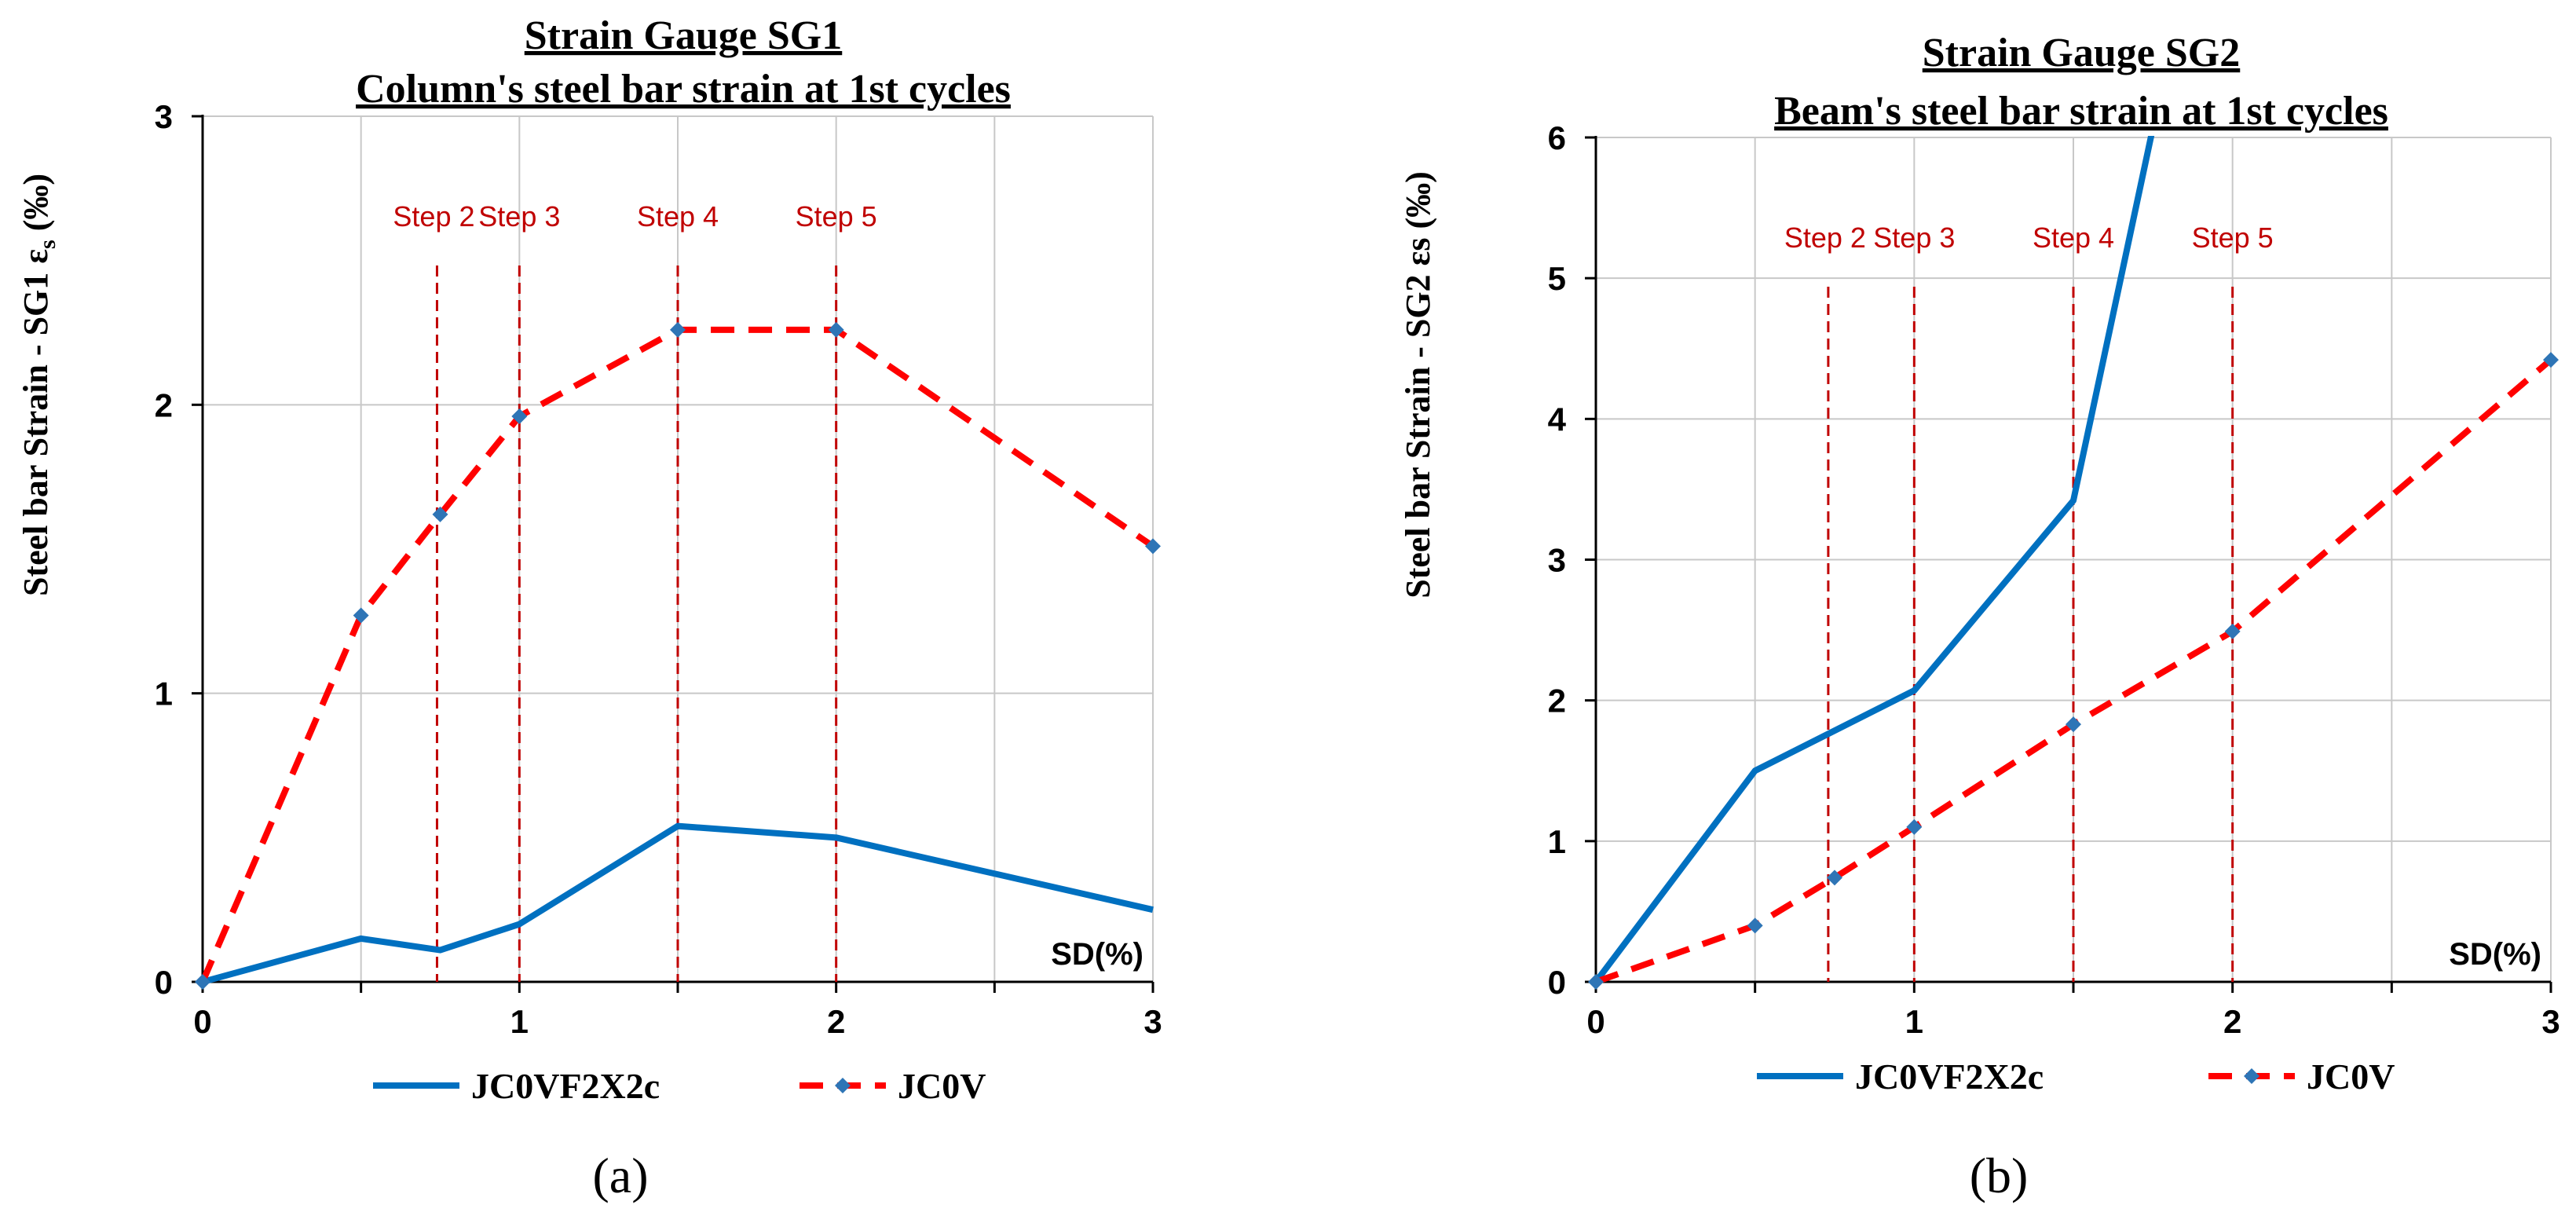  What do you see at coordinates (620, 1175) in the screenshot?
I see `panel-label: (a)` at bounding box center [620, 1175].